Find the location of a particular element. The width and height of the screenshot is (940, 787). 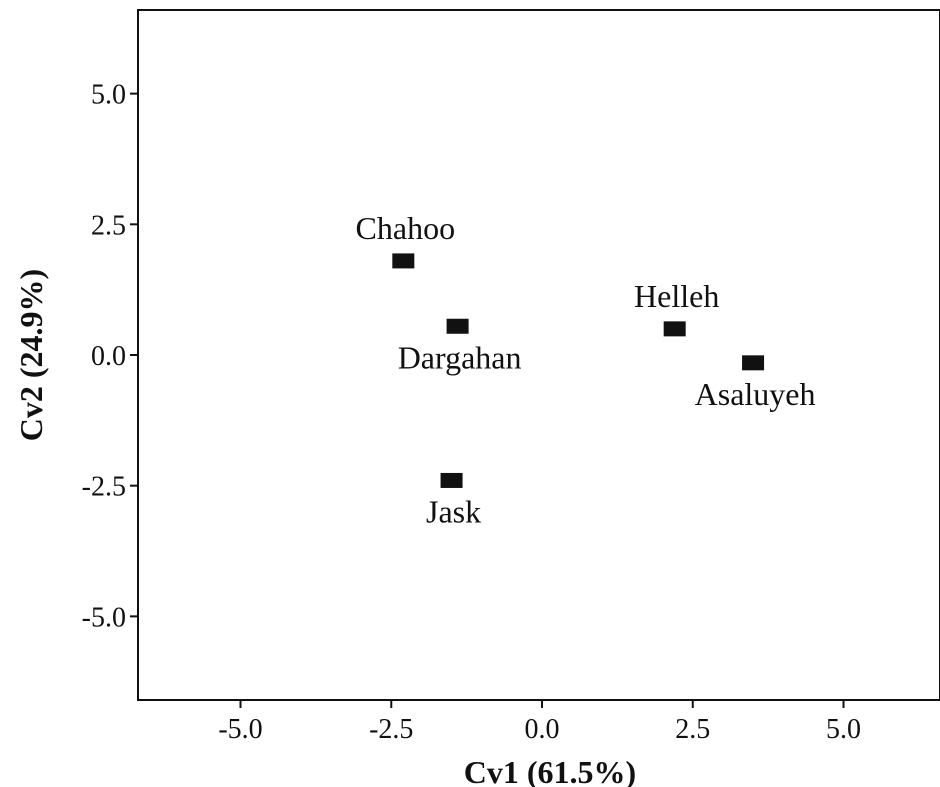

data-point-label: Chahoo is located at coordinates (406, 228).